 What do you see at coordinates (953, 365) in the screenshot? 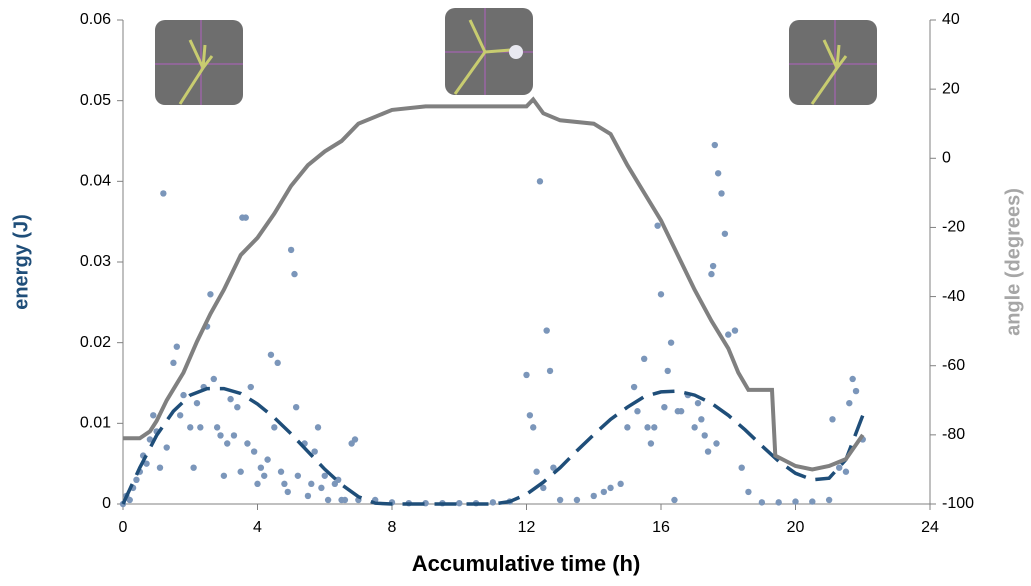
I see `y2-tick-label: -60` at bounding box center [953, 365].